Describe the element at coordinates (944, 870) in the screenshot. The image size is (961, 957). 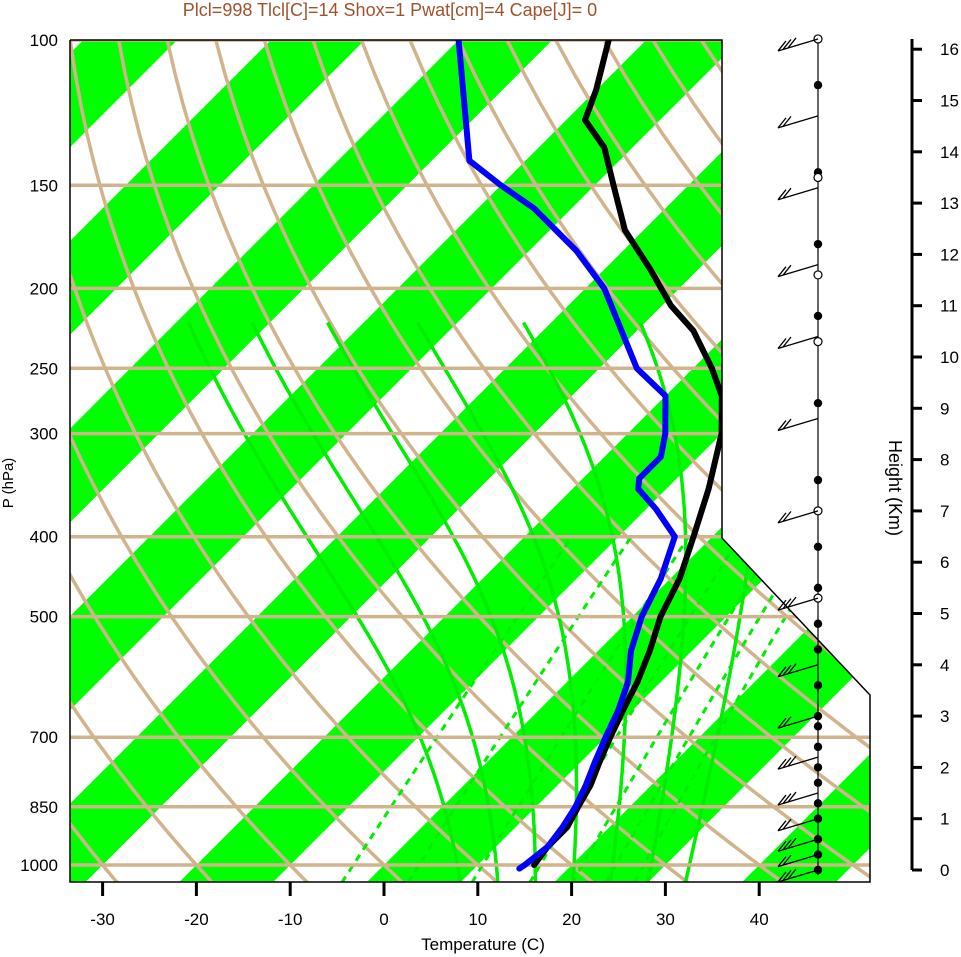
I see `height-tick-label: 0` at that location.